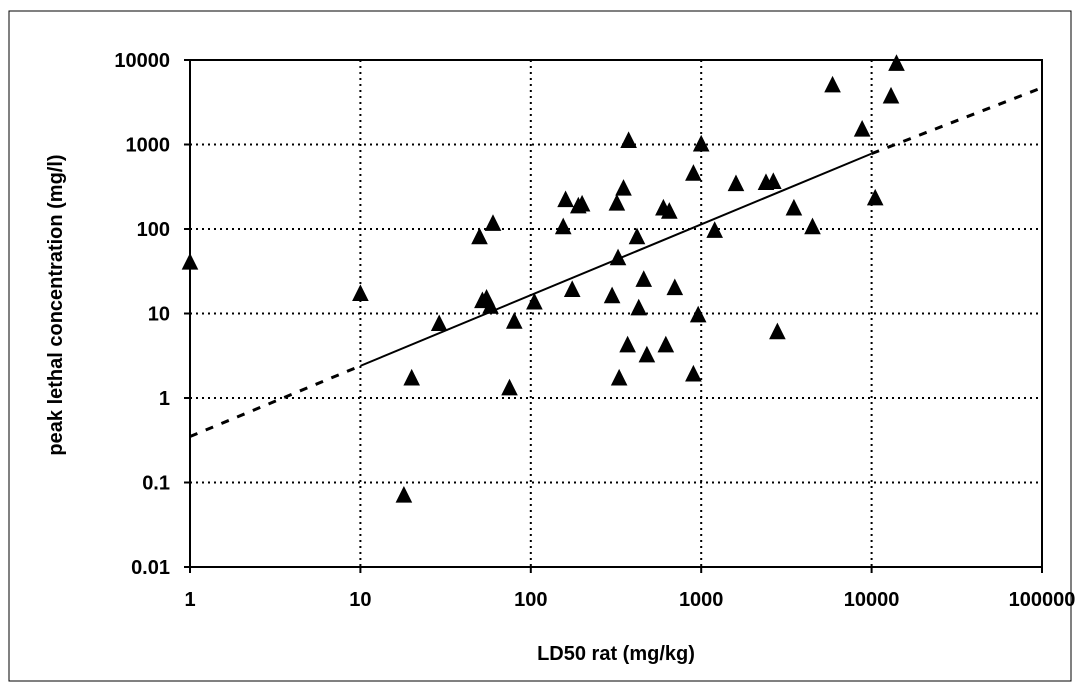 The height and width of the screenshot is (688, 1081). I want to click on x-tick-label: 1000, so click(701, 600).